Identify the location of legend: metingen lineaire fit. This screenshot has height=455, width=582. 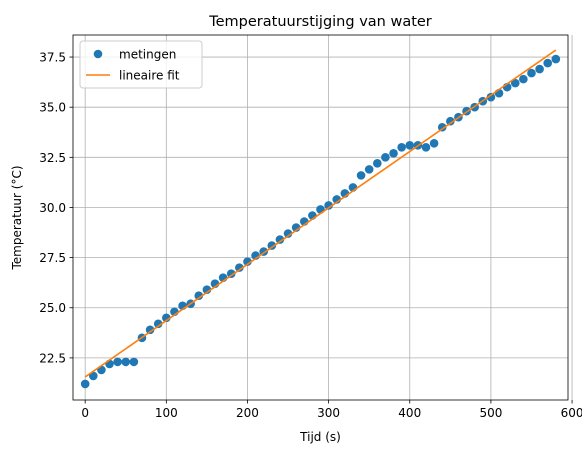
(141, 64).